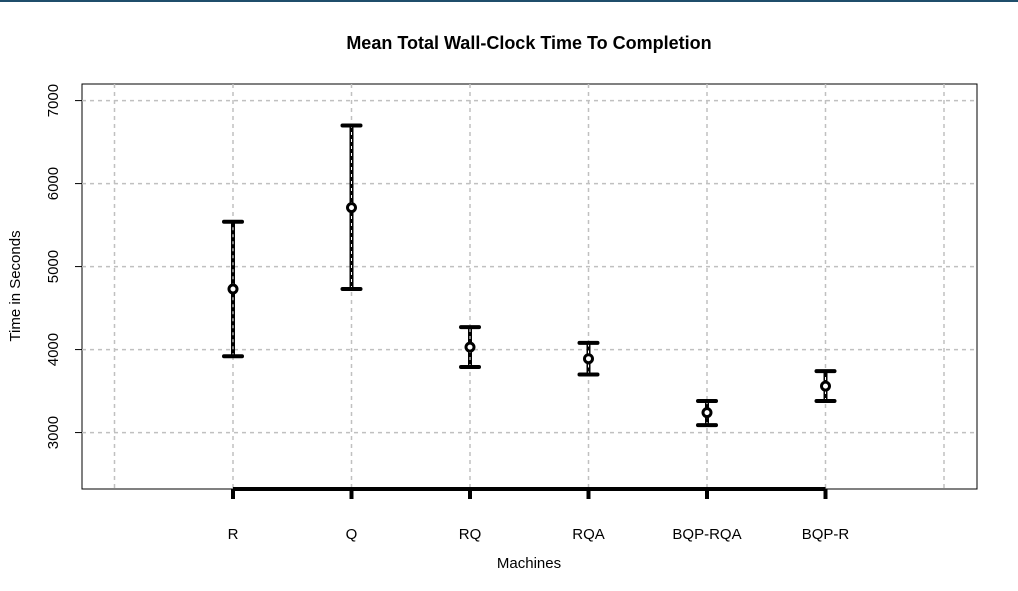 This screenshot has width=1018, height=591. What do you see at coordinates (53, 100) in the screenshot?
I see `y-tick-label: 7000` at bounding box center [53, 100].